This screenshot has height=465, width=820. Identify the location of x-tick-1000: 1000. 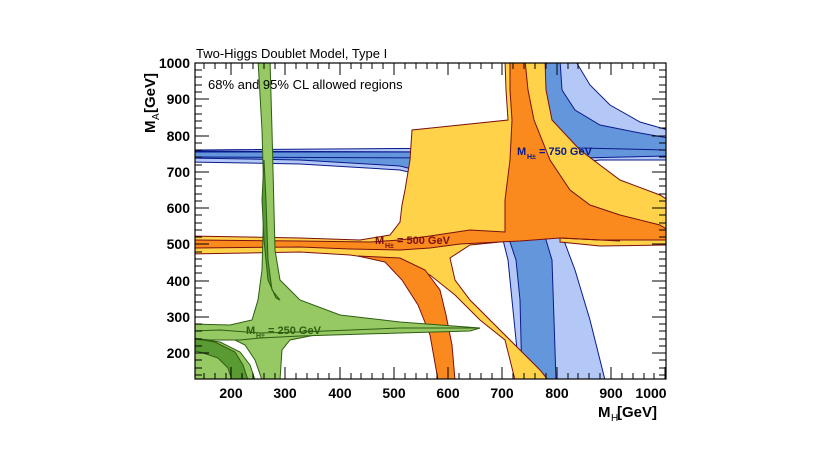
(650, 393).